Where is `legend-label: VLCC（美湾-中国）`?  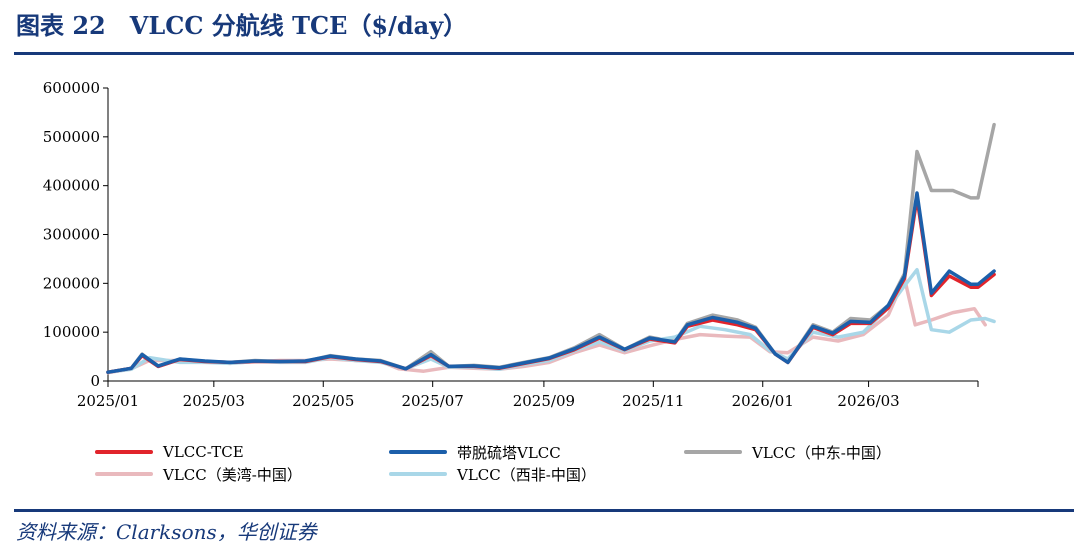 legend-label: VLCC（美湾-中国） is located at coordinates (232, 474).